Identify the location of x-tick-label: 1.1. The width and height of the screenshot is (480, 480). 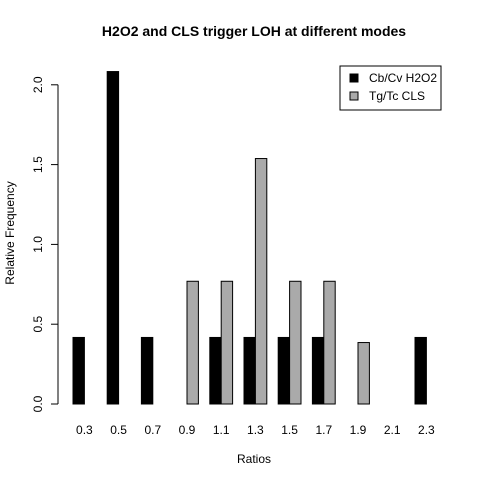
(221, 430).